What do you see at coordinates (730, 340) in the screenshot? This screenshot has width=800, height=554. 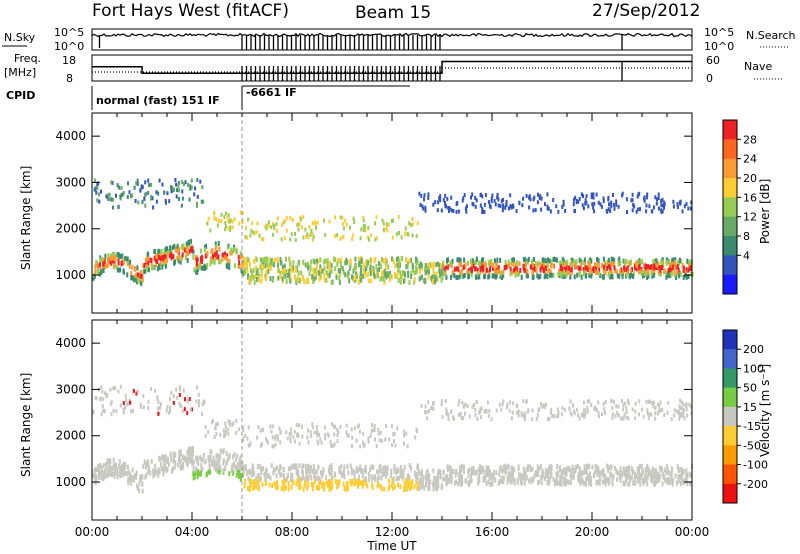 I see `colorbar-swatch` at bounding box center [730, 340].